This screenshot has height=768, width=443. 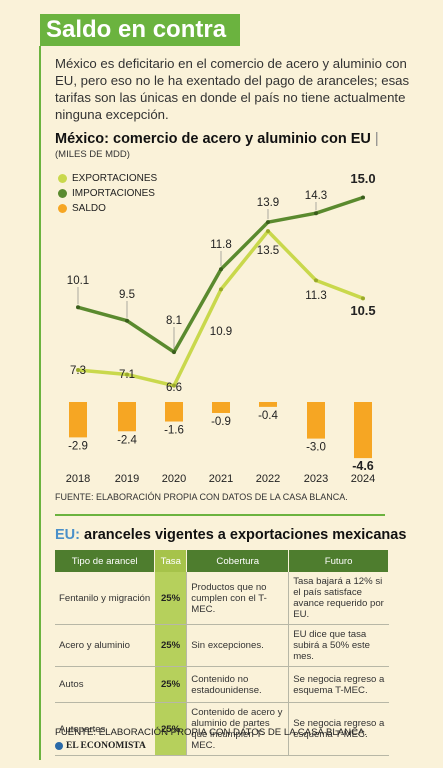 I want to click on legend-item-saldo: SALDO, so click(x=107, y=208).